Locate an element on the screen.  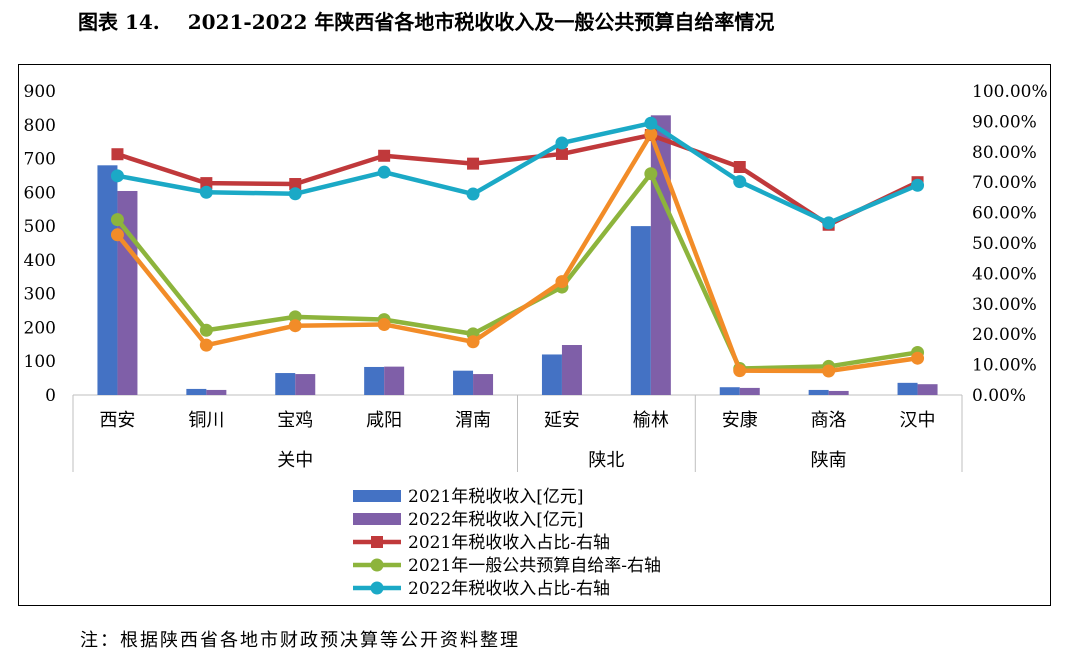
y-left-tick-label: 500 is located at coordinates (40, 227).